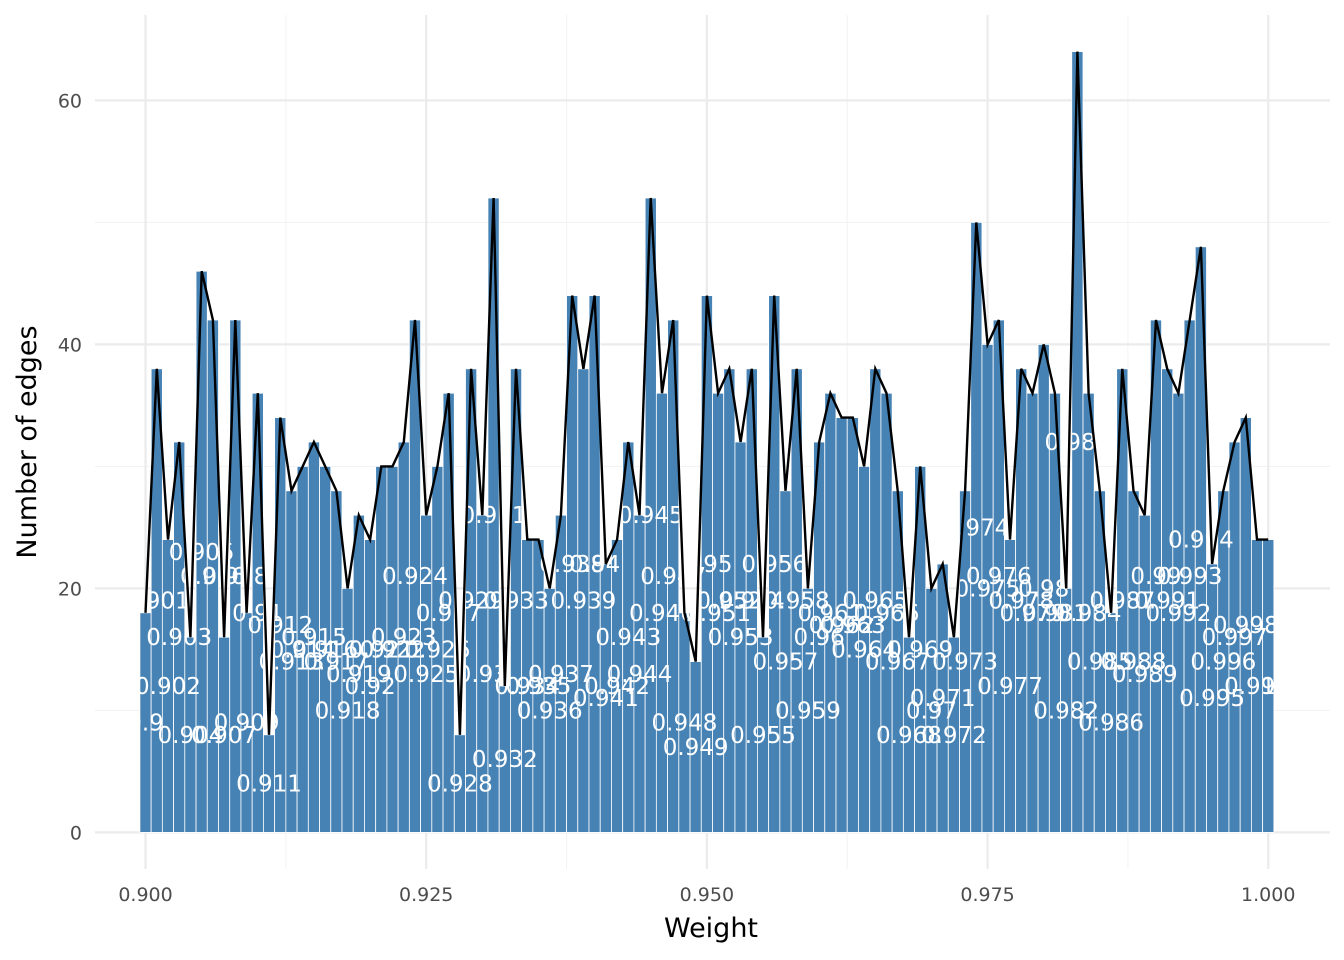 The image size is (1344, 960). I want to click on bar-value-label: 0.935, so click(539, 687).